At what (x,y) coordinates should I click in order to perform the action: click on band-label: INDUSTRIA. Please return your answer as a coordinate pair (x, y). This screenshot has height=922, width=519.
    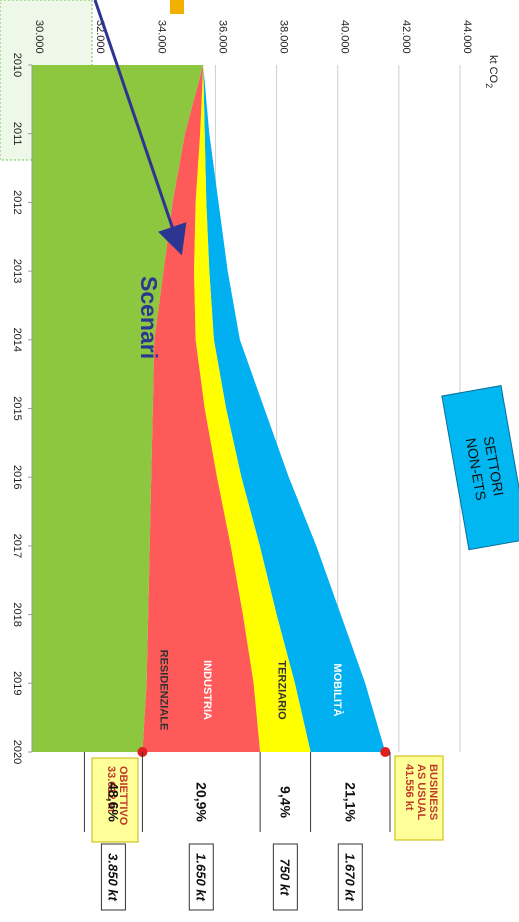
    Looking at the image, I should click on (207, 690).